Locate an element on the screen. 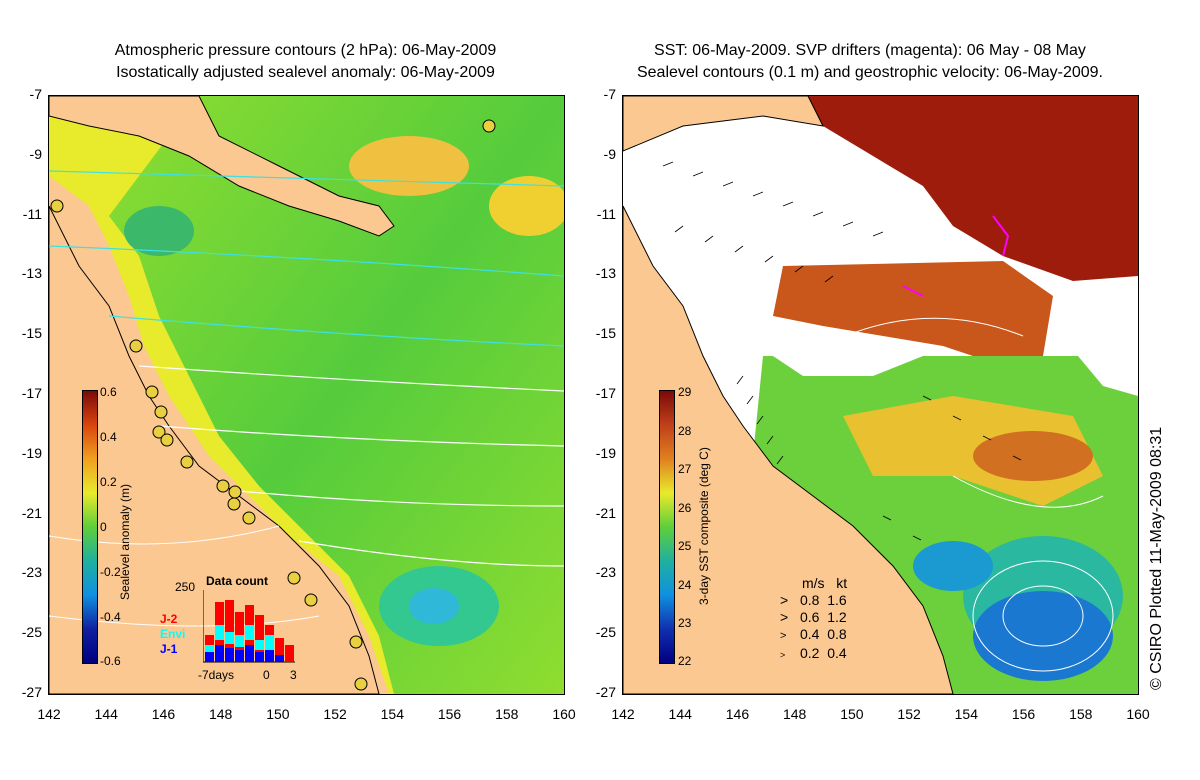 The image size is (1200, 780). left-ytick: -27 is located at coordinates (31, 692).